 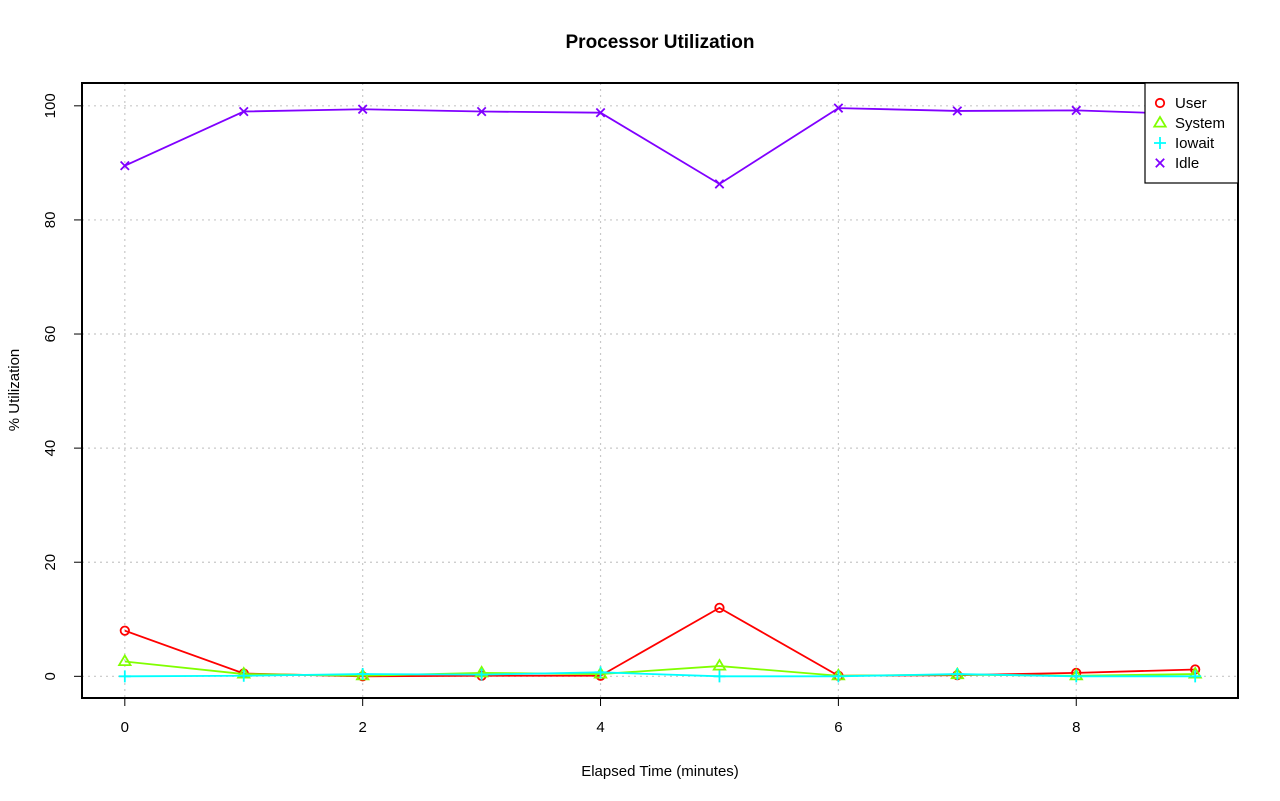 I want to click on legend-label-user: User, so click(x=1191, y=103).